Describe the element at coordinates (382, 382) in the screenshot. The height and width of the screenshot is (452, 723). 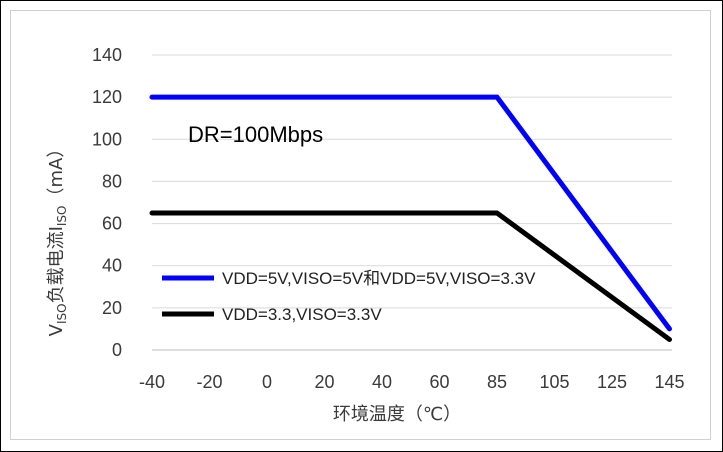
I see `x-tick-label: 40` at that location.